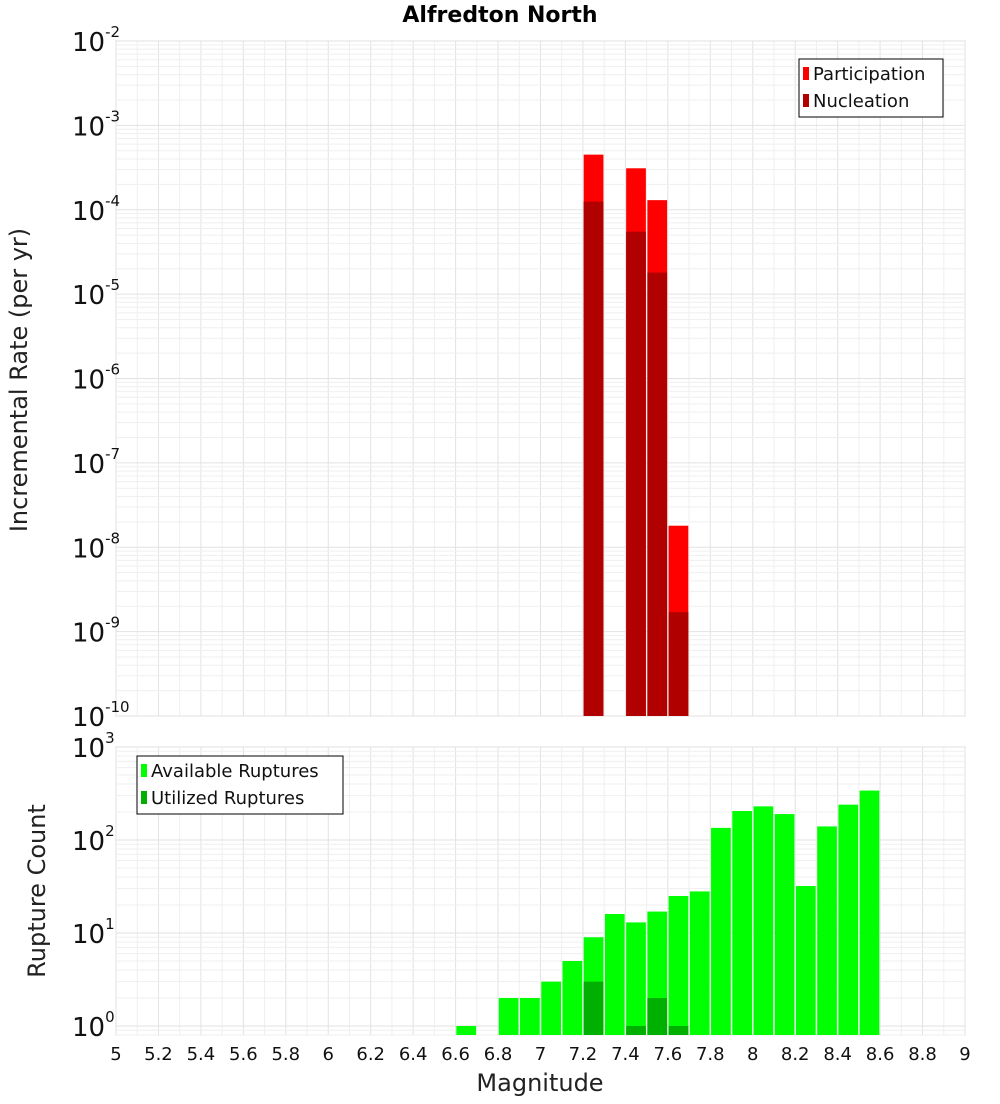 This screenshot has height=1104, width=1000. I want to click on rate-y-tick-label: 10⁻⁹, so click(96, 631).